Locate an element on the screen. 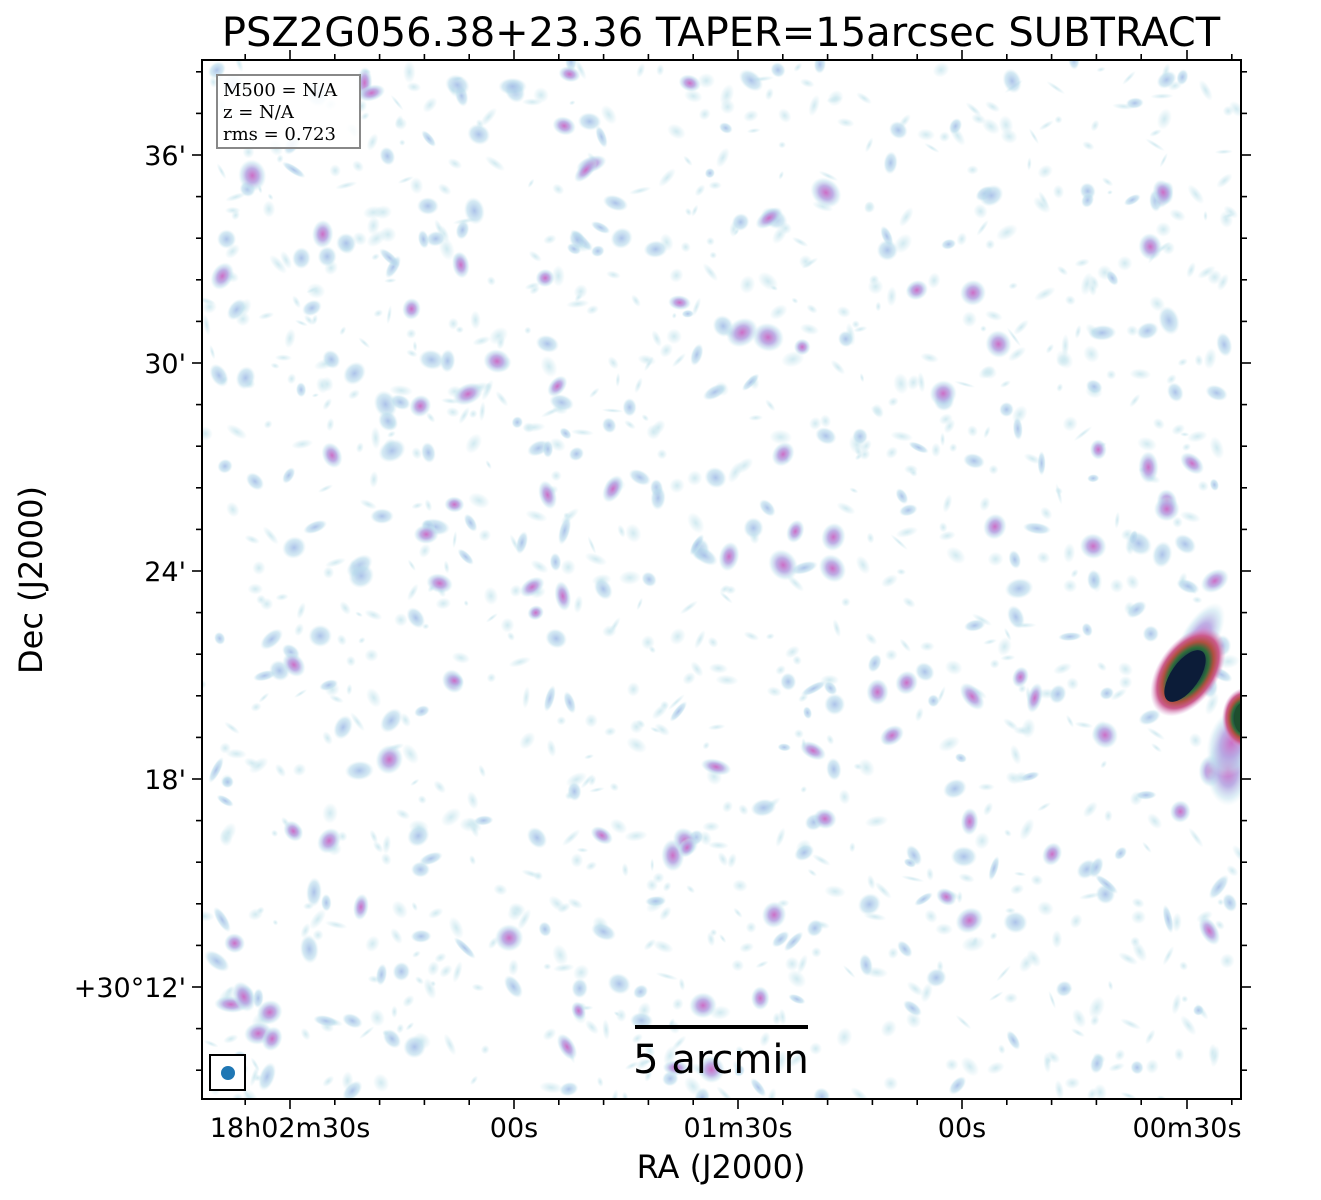  info-m500: M500 = N/A is located at coordinates (280, 90).